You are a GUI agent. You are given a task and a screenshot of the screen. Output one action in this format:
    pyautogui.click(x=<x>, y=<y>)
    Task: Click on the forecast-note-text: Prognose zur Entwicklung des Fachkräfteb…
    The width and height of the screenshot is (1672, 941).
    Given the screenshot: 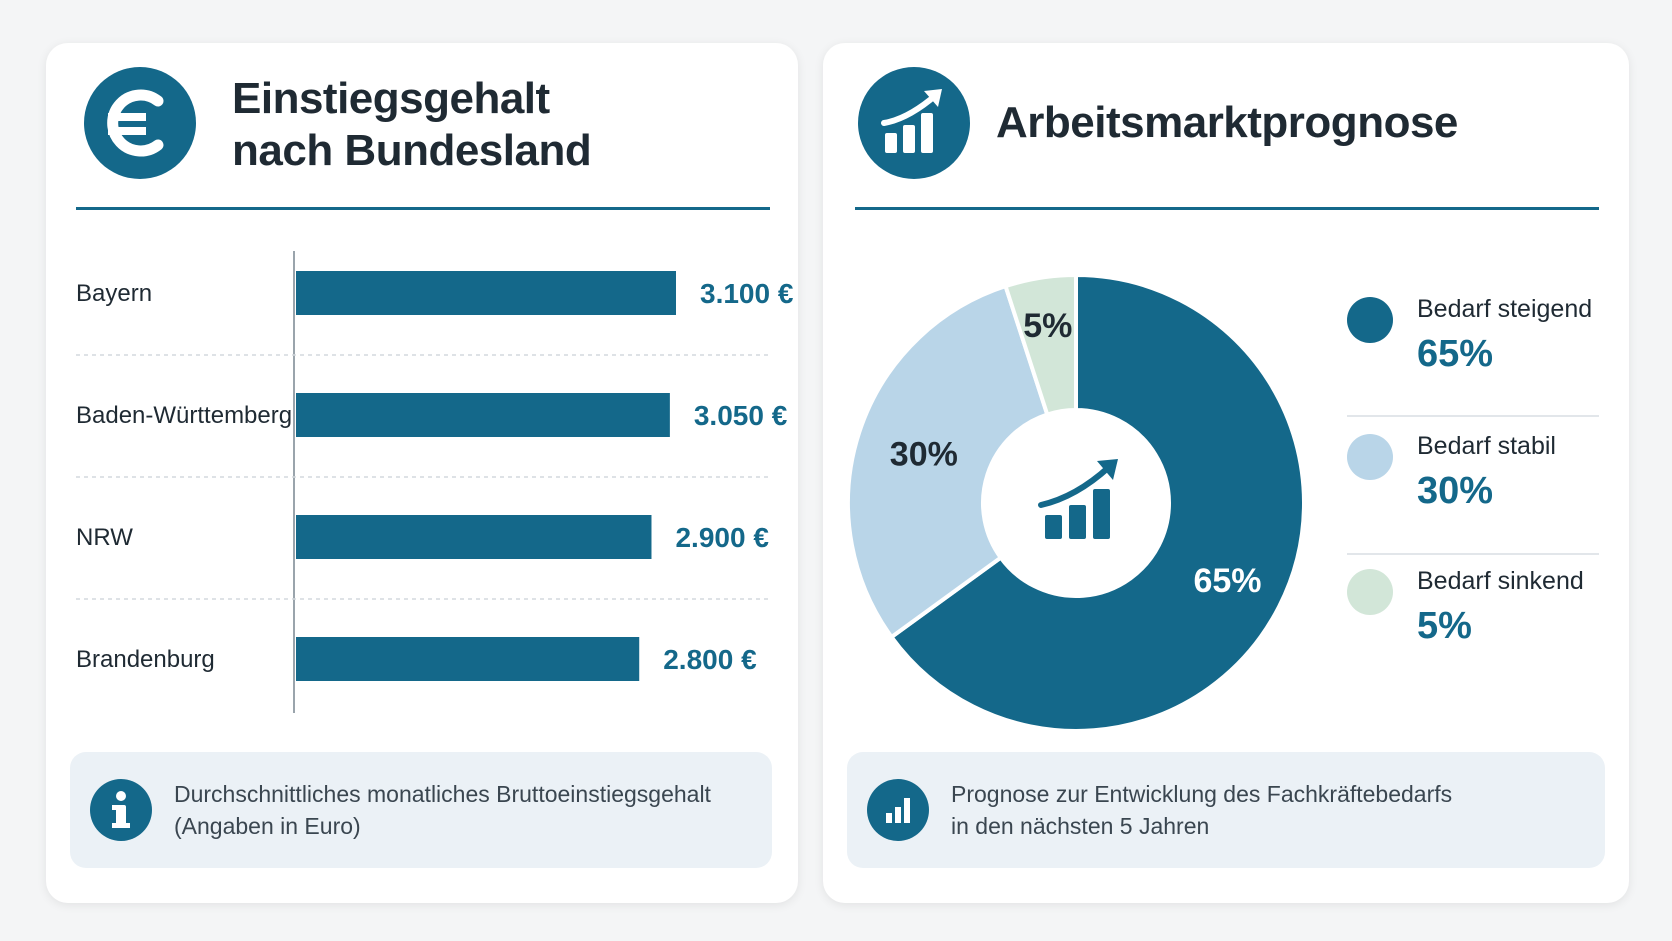 What is the action you would take?
    pyautogui.click(x=1202, y=810)
    